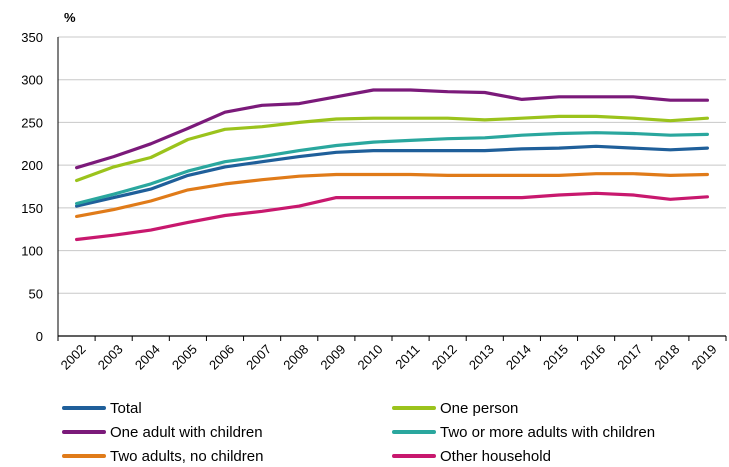 The image size is (729, 467). Describe the element at coordinates (548, 432) in the screenshot. I see `legend-label: Two or more adults with children` at that location.